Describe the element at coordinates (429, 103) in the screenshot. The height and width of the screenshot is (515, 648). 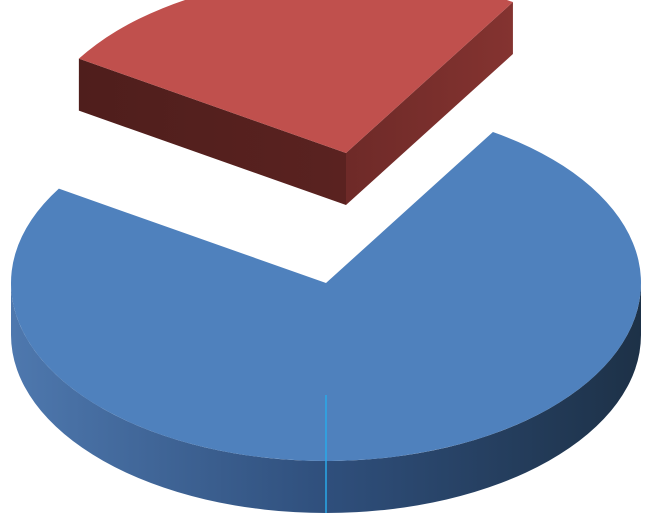
I see `pie-slice-wall-right` at that location.